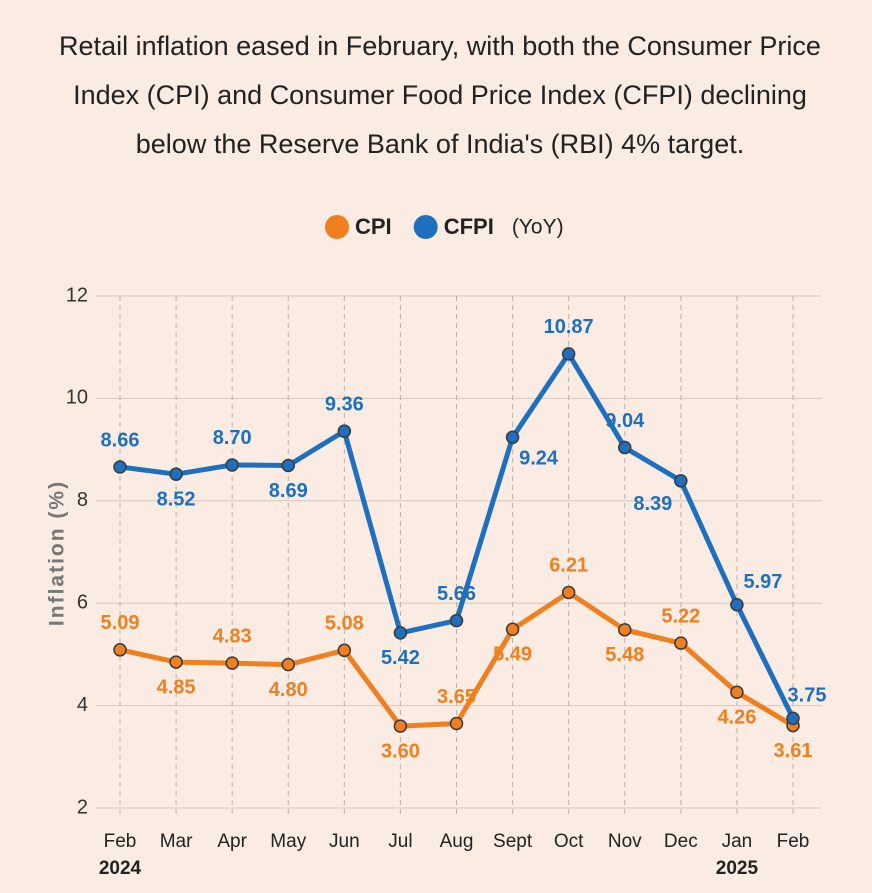  I want to click on data-label: 3.75, so click(807, 696).